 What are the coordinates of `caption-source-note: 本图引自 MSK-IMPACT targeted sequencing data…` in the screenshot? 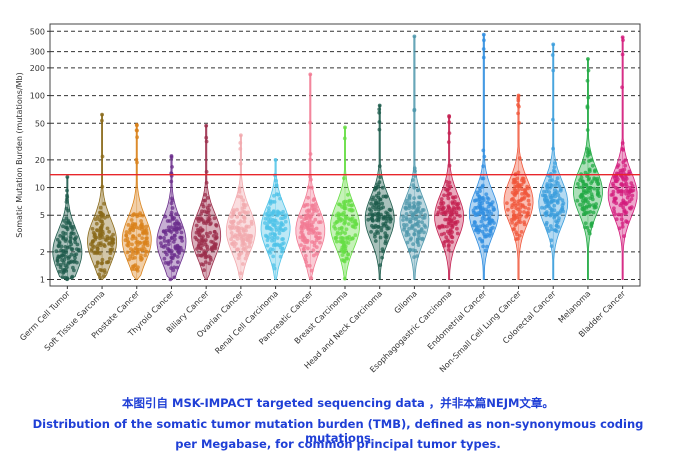 It's located at (338, 403).